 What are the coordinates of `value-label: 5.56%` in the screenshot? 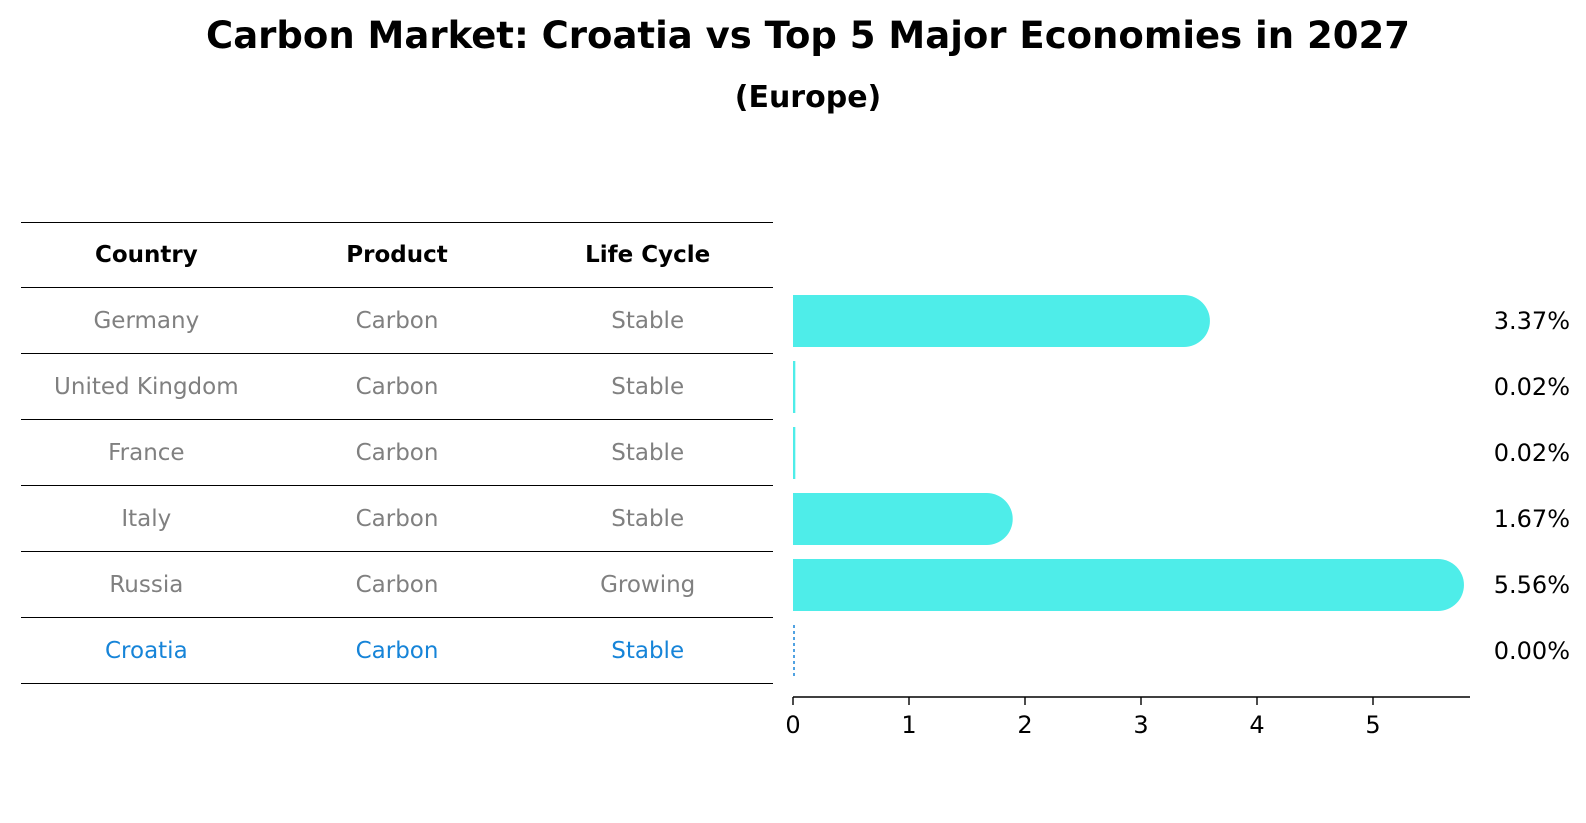 It's located at (1532, 585).